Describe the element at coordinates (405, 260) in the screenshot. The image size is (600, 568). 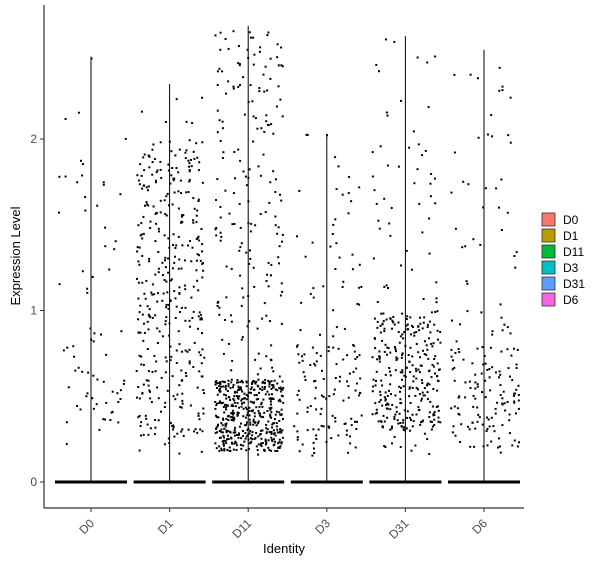
I see `violin-D31` at that location.